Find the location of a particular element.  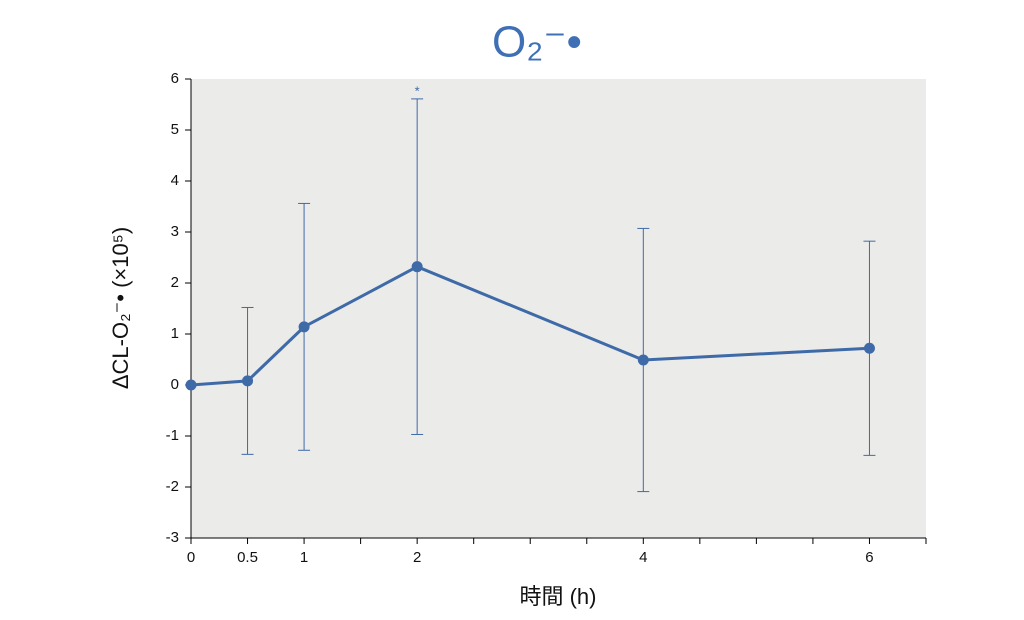

x-tick-label: 6 is located at coordinates (869, 557).